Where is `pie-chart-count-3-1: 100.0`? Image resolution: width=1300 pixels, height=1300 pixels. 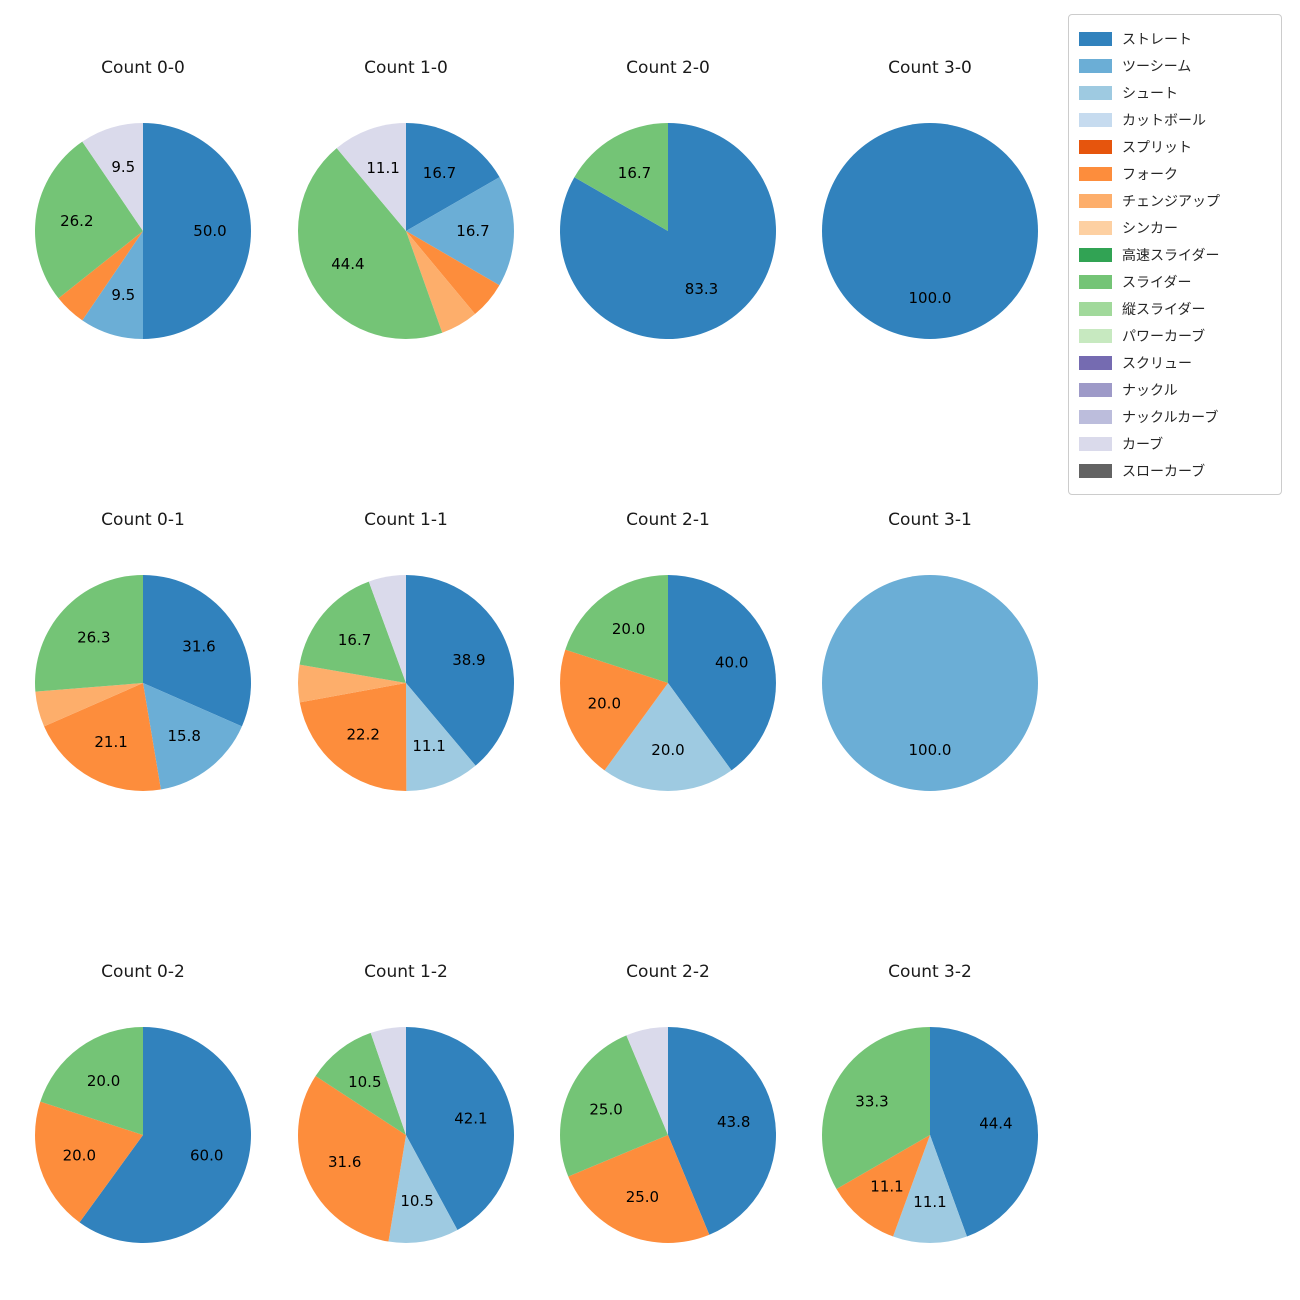
pie-chart-count-3-1: 100.0 is located at coordinates (930, 683).